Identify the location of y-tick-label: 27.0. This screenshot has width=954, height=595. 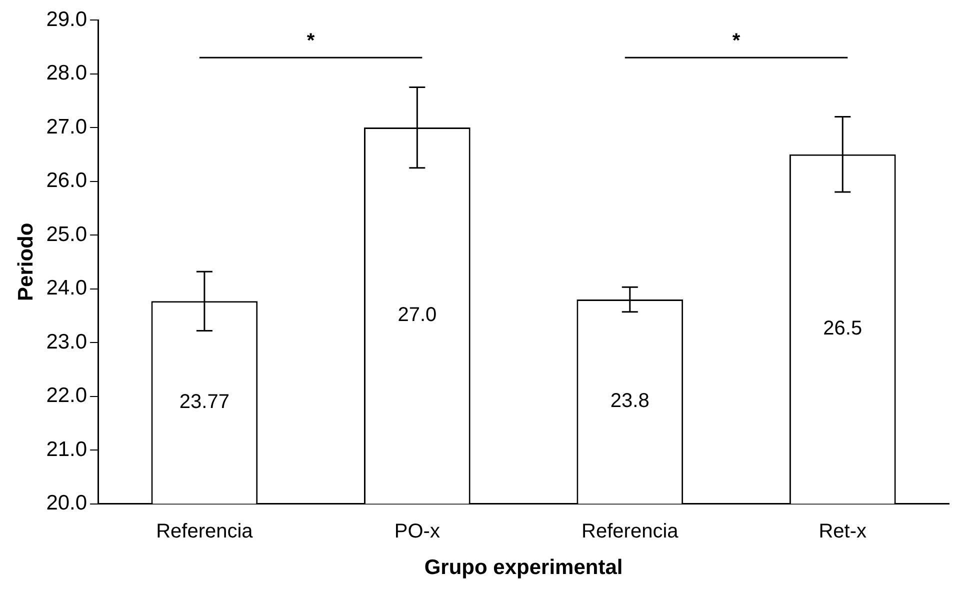
(67, 126).